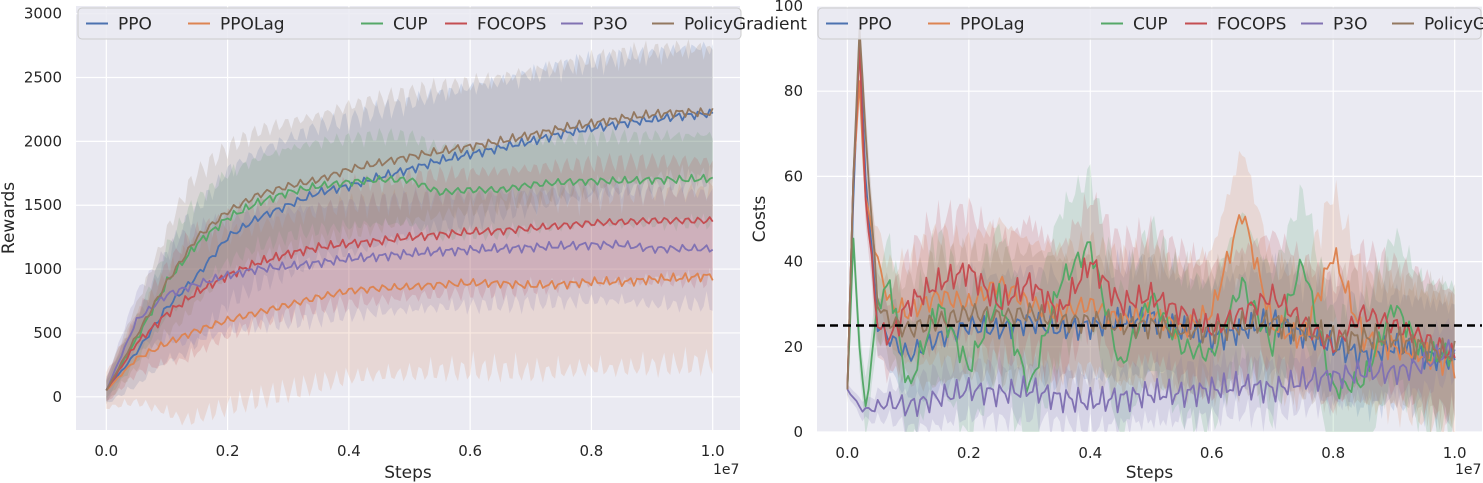 This screenshot has height=483, width=1483. I want to click on y-tick-label: 80, so click(793, 91).